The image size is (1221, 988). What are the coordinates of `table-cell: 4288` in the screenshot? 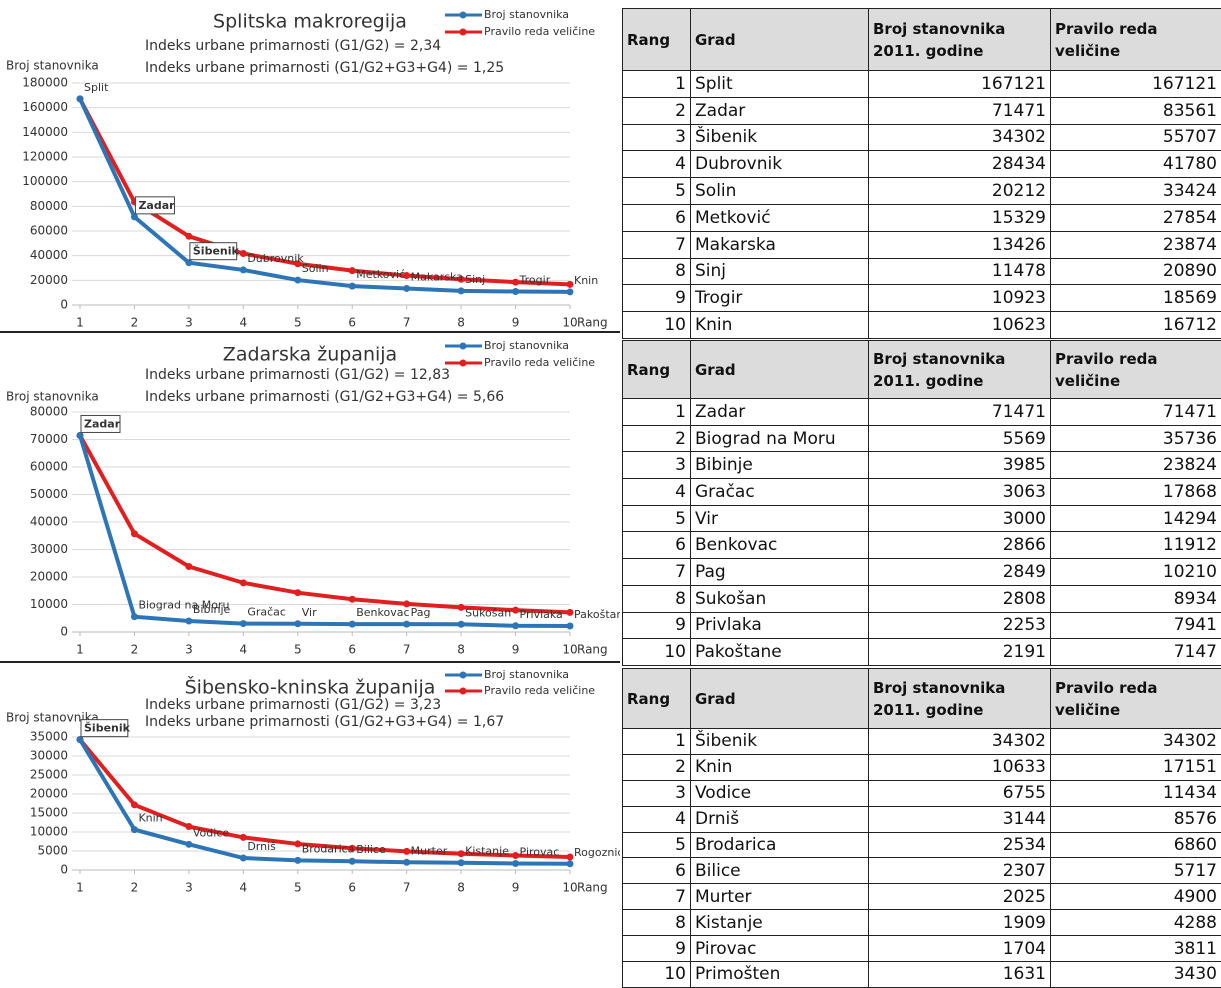 It's located at (1136, 923).